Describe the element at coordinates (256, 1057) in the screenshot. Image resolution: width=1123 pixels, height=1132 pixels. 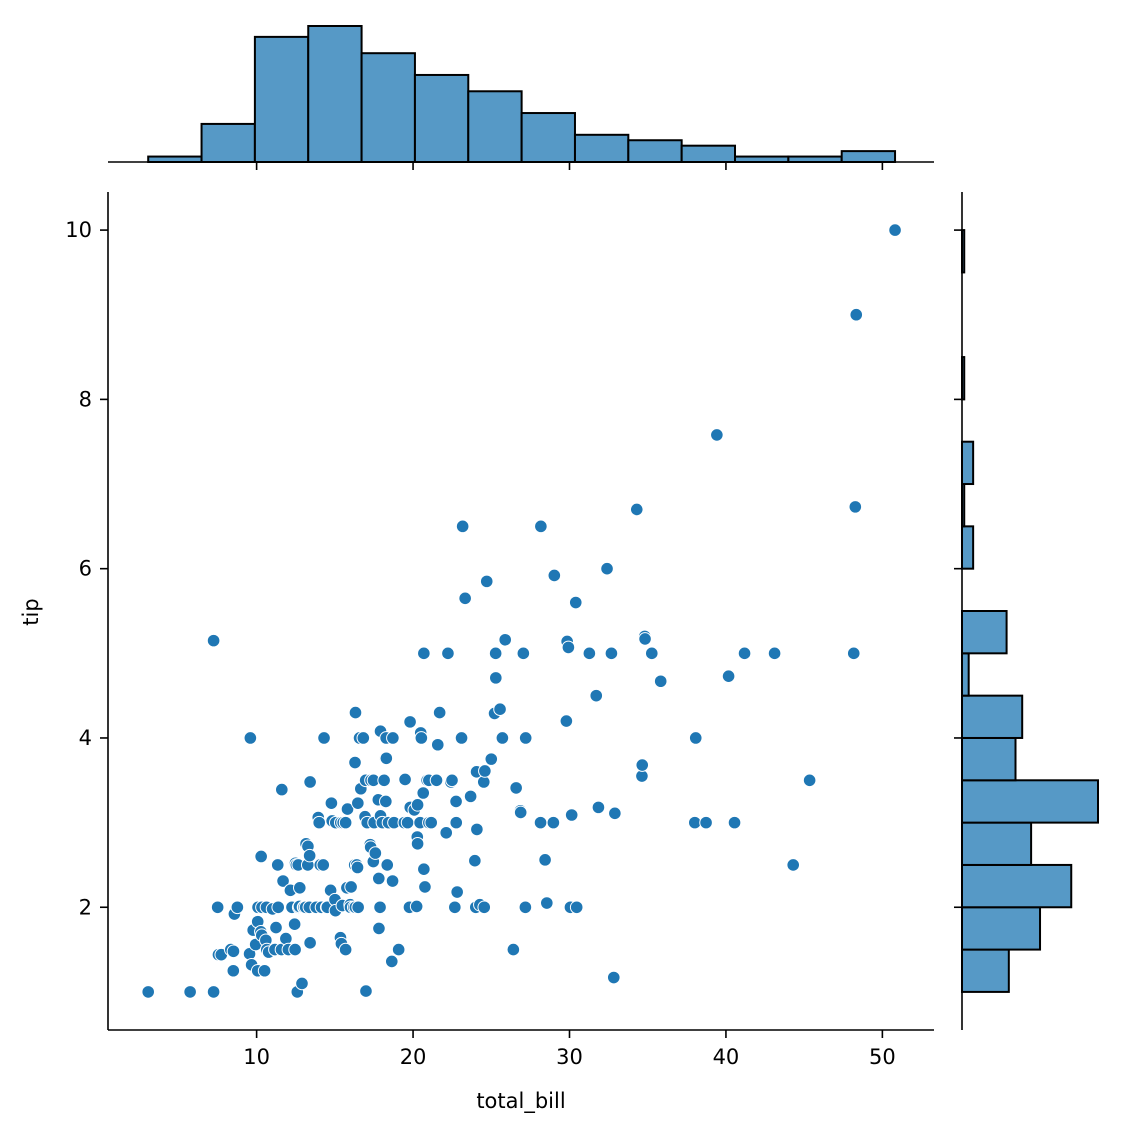
I see `x-tick-label: 10` at that location.